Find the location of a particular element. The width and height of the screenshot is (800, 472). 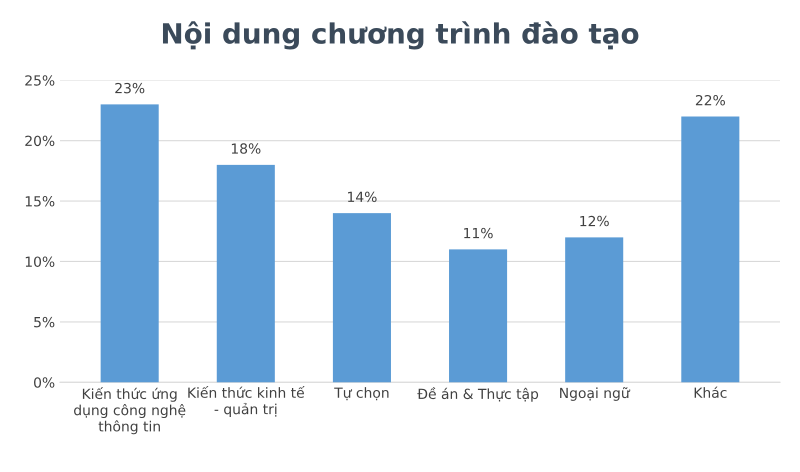

data-label: 18% is located at coordinates (246, 148).